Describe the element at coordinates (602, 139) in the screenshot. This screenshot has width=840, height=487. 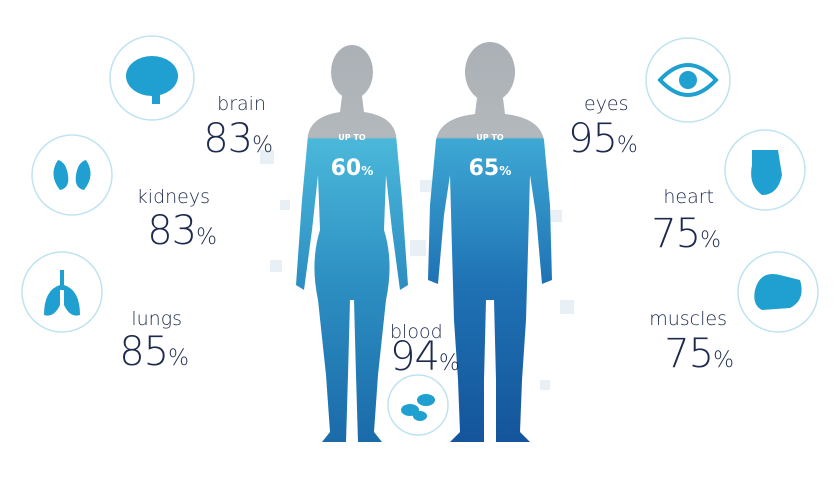
I see `organ-value: 95%` at that location.